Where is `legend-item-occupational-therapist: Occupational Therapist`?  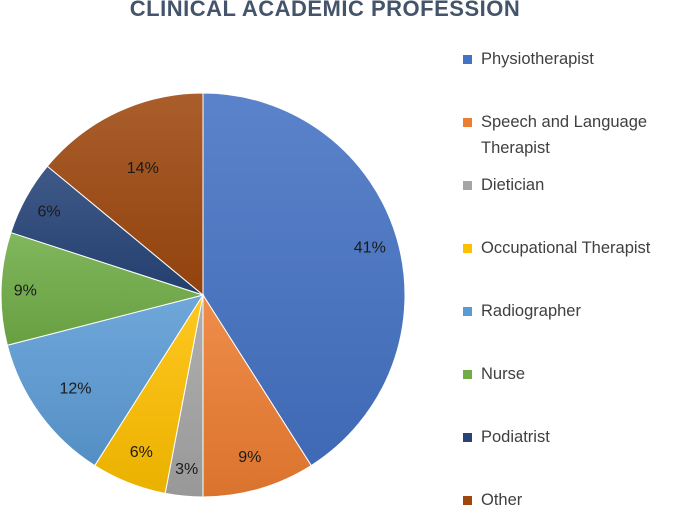 legend-item-occupational-therapist: Occupational Therapist is located at coordinates (574, 248).